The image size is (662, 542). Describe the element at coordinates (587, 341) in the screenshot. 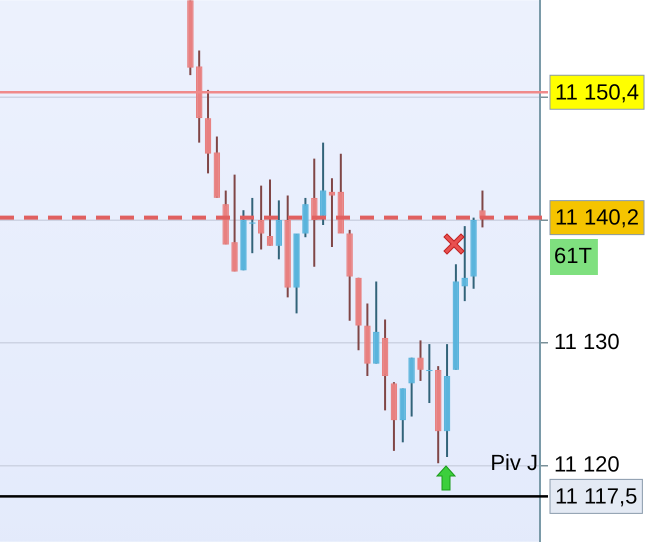

I see `y-tick-label: 11 130` at that location.